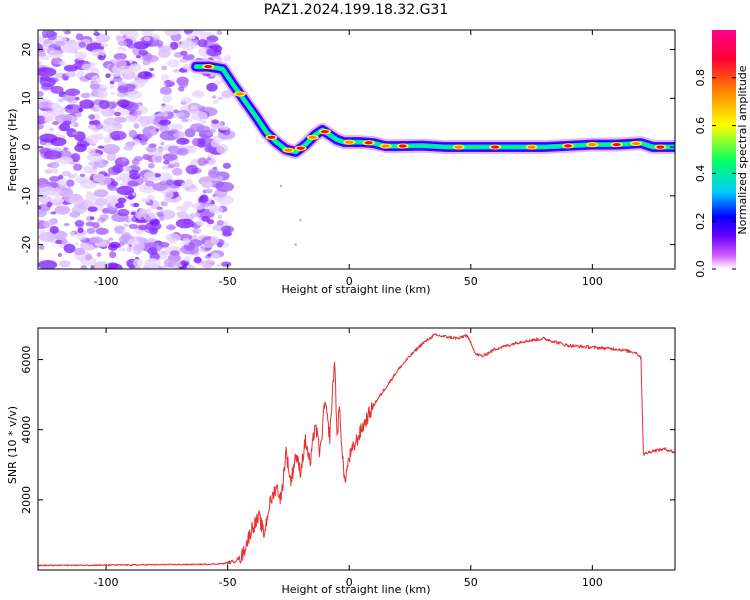 Image resolution: width=750 pixels, height=600 pixels. What do you see at coordinates (349, 281) in the screenshot?
I see `top-xtick-label: 0` at bounding box center [349, 281].